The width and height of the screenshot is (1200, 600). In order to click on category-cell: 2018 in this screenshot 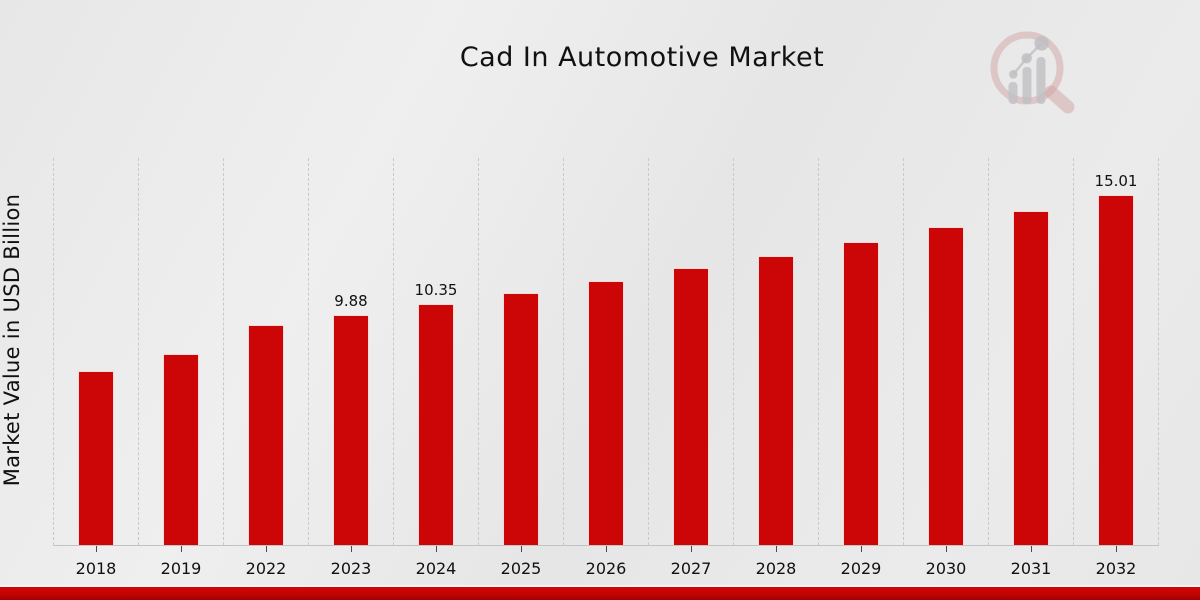, I will do `click(96, 368)`.